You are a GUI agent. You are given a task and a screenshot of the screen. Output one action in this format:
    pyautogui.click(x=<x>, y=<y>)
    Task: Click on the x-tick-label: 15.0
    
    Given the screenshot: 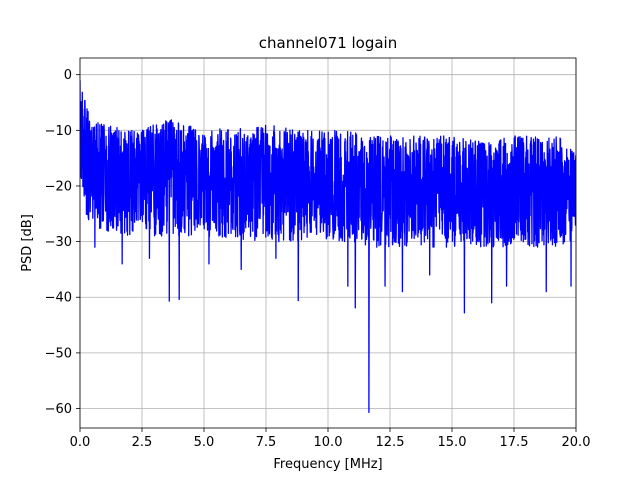 What is the action you would take?
    pyautogui.click(x=452, y=442)
    